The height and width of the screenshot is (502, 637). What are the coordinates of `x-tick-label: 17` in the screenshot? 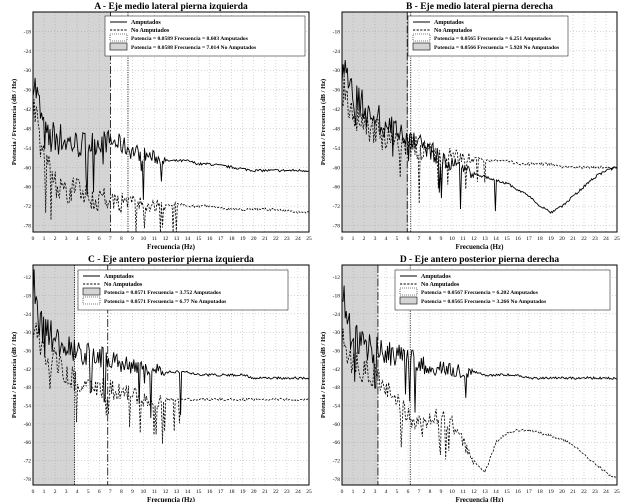 It's located at (221, 492).